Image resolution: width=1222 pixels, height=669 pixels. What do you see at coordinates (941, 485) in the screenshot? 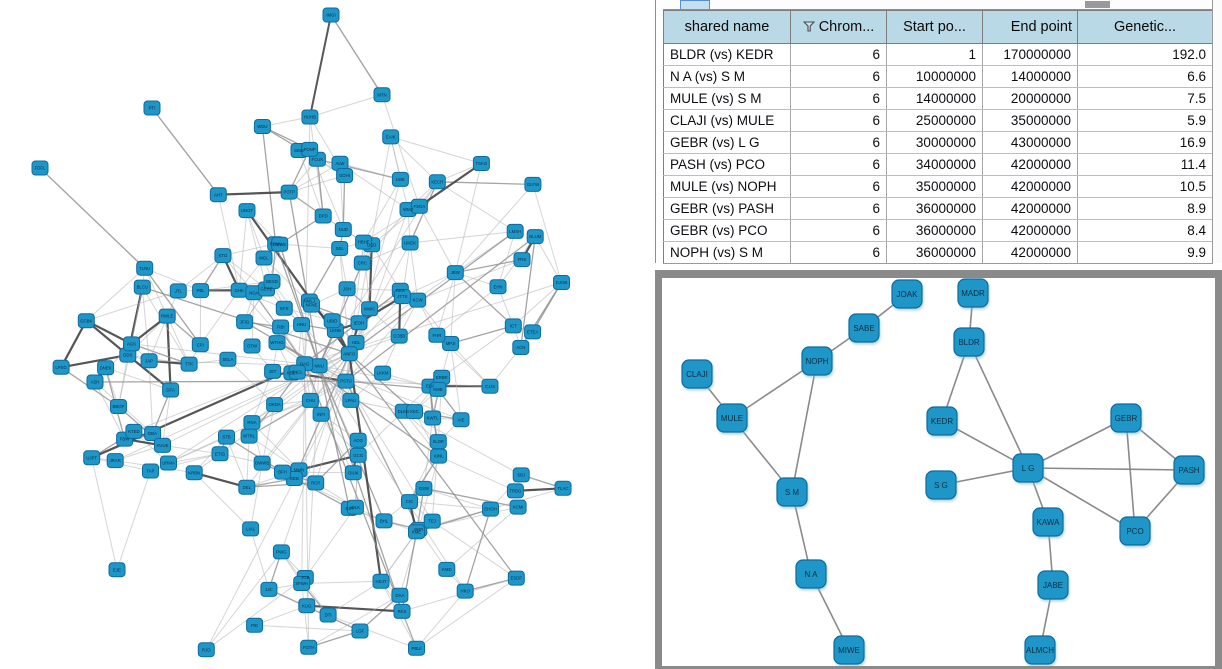
I see `network-node: S G` at bounding box center [941, 485].